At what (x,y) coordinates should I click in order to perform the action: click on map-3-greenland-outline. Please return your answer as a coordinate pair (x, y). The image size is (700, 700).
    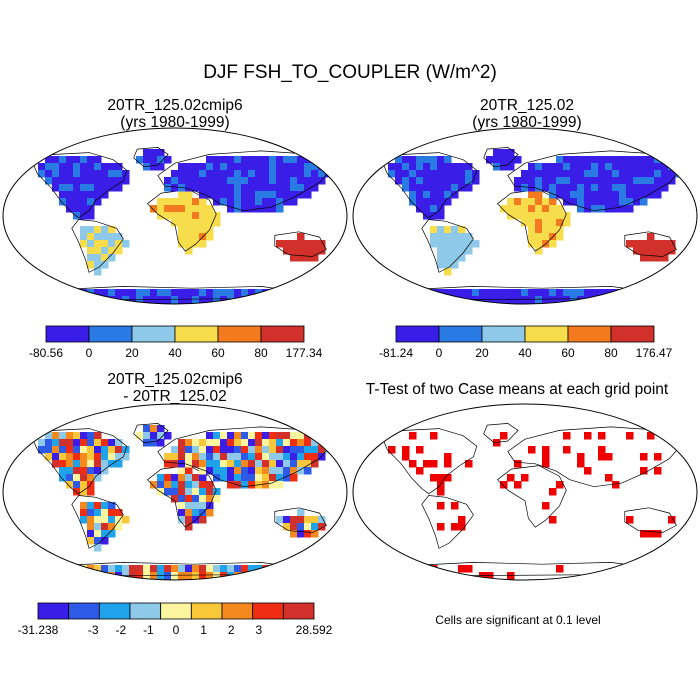
    Looking at the image, I should click on (501, 433).